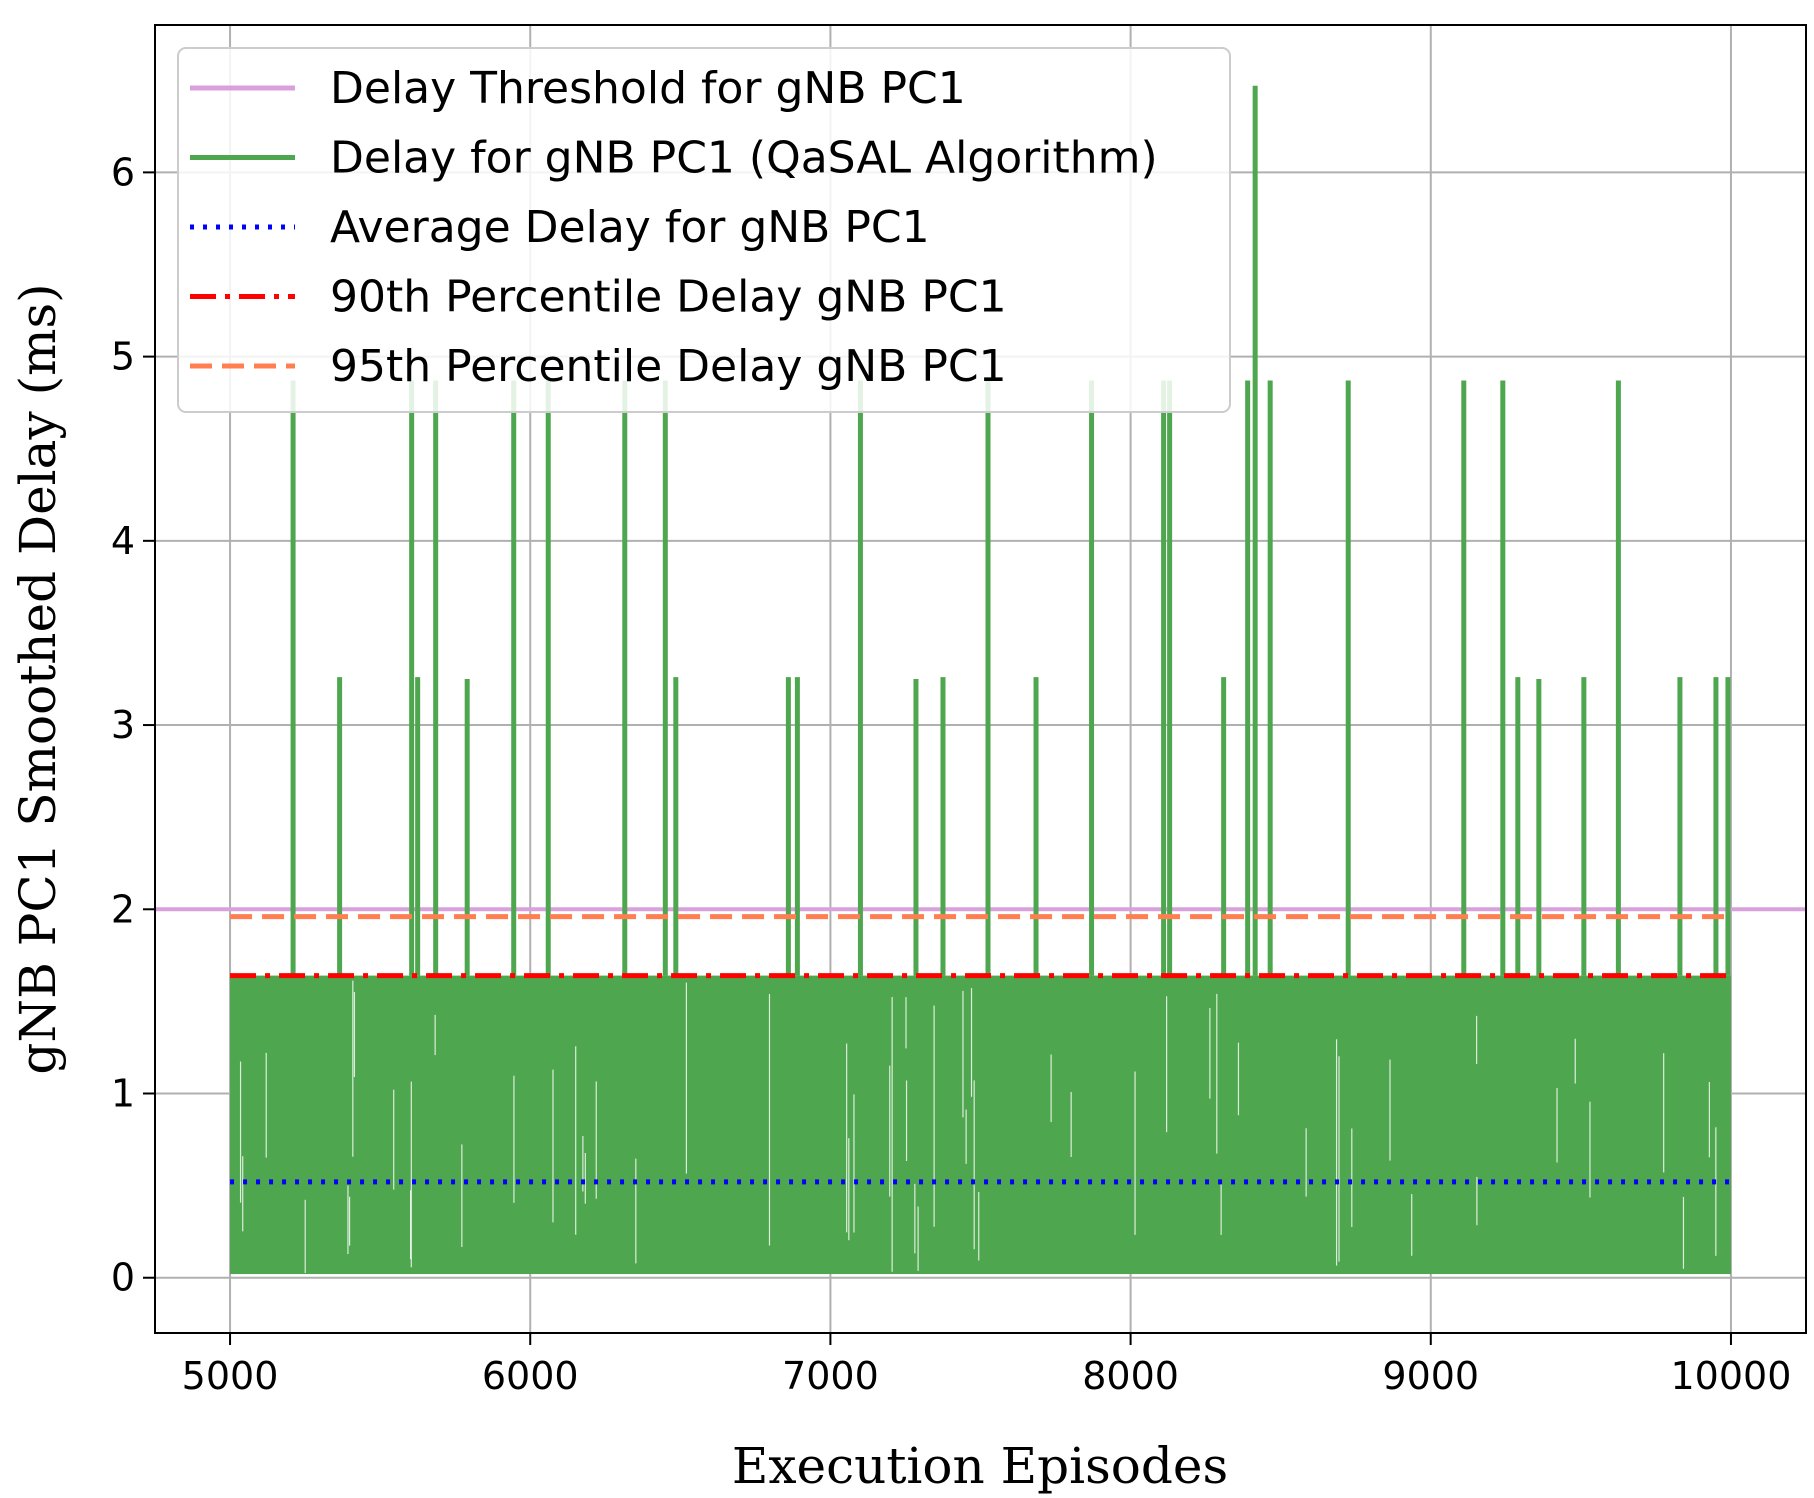  I want to click on legend-label: 95th Percentile Delay gNB PC1, so click(668, 366).